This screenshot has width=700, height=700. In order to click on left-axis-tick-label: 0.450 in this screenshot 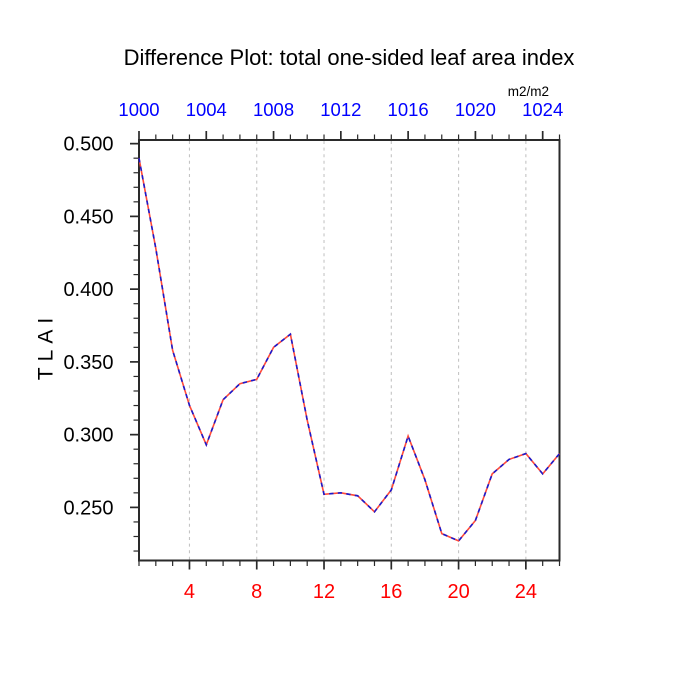, I will do `click(88, 217)`.